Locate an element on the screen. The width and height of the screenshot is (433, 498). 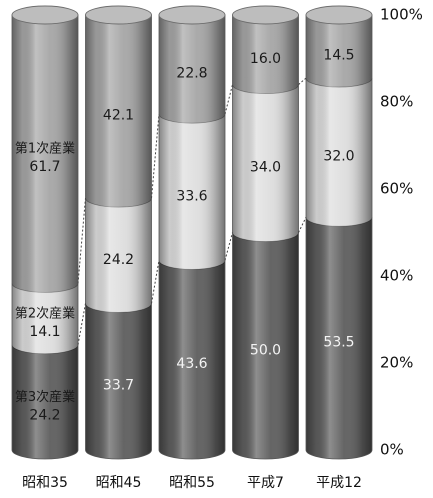
value-label: 32.0 is located at coordinates (338, 157).